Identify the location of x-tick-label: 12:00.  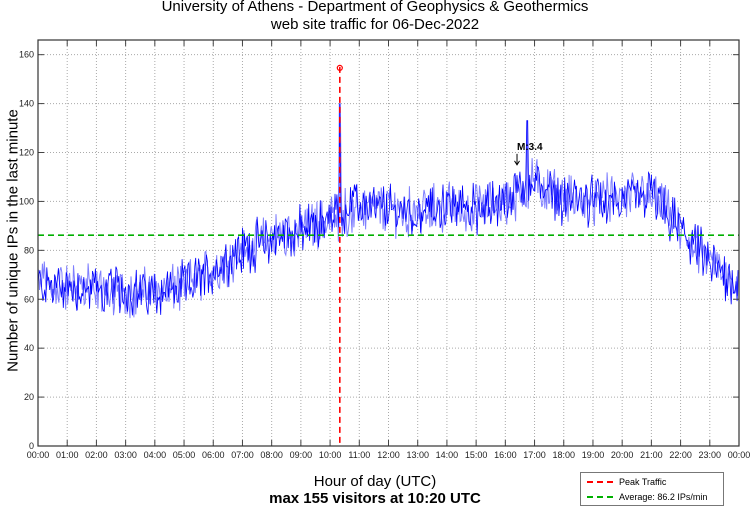
(388, 455).